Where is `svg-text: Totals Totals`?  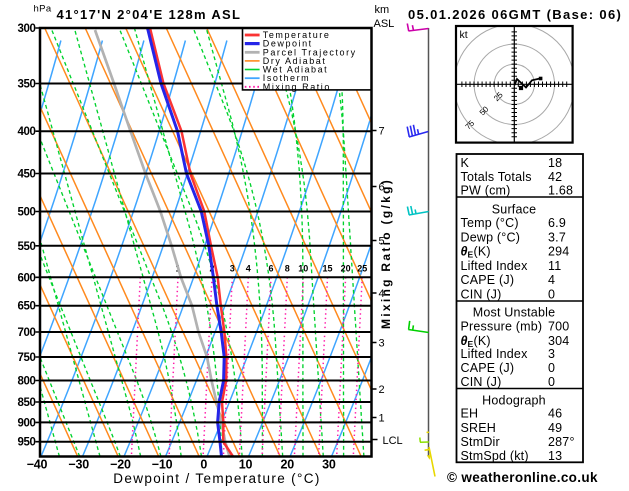 svg-text: Totals Totals is located at coordinates (496, 177).